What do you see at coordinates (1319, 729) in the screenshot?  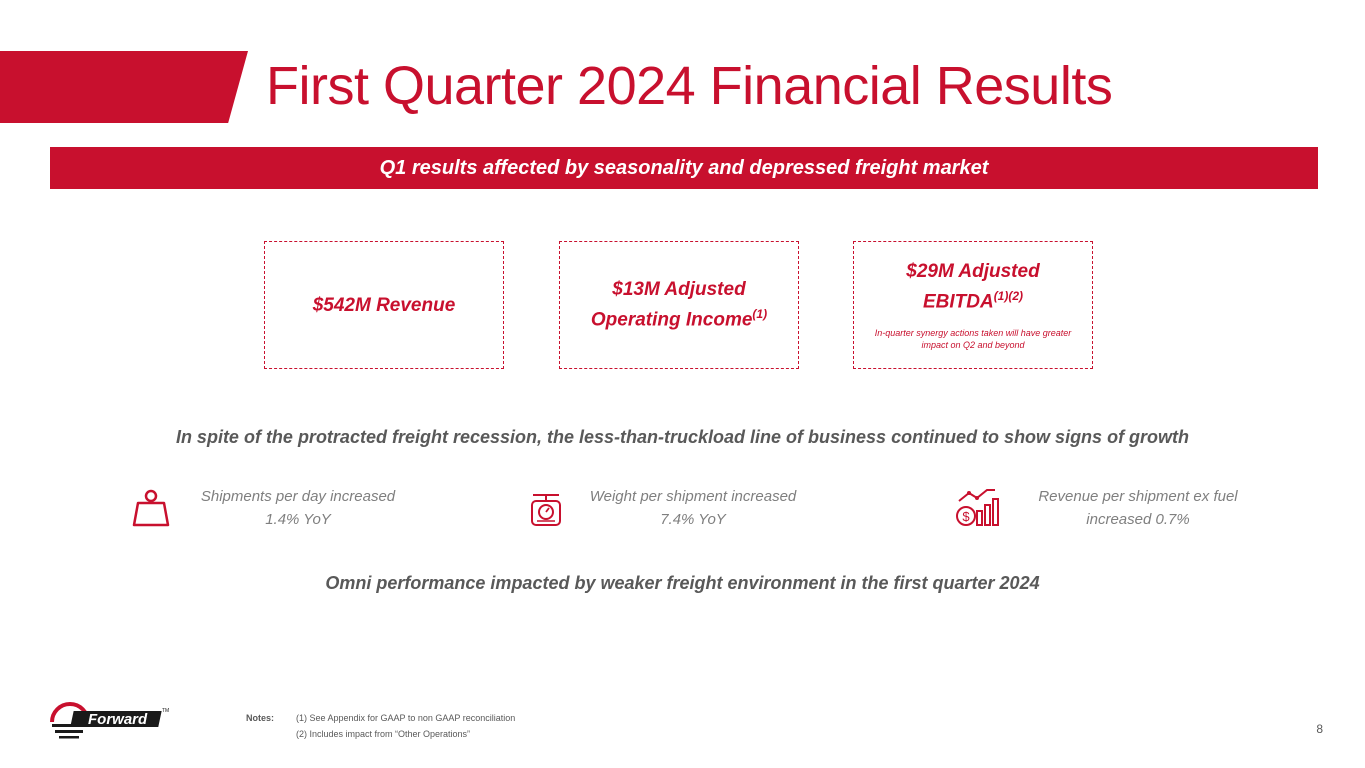 I see `page-number: 8` at bounding box center [1319, 729].